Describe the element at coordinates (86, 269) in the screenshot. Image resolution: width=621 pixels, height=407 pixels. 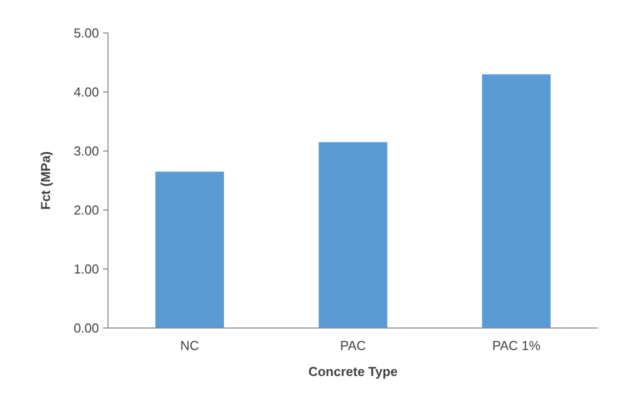
I see `y-tick-label: 1.00` at that location.